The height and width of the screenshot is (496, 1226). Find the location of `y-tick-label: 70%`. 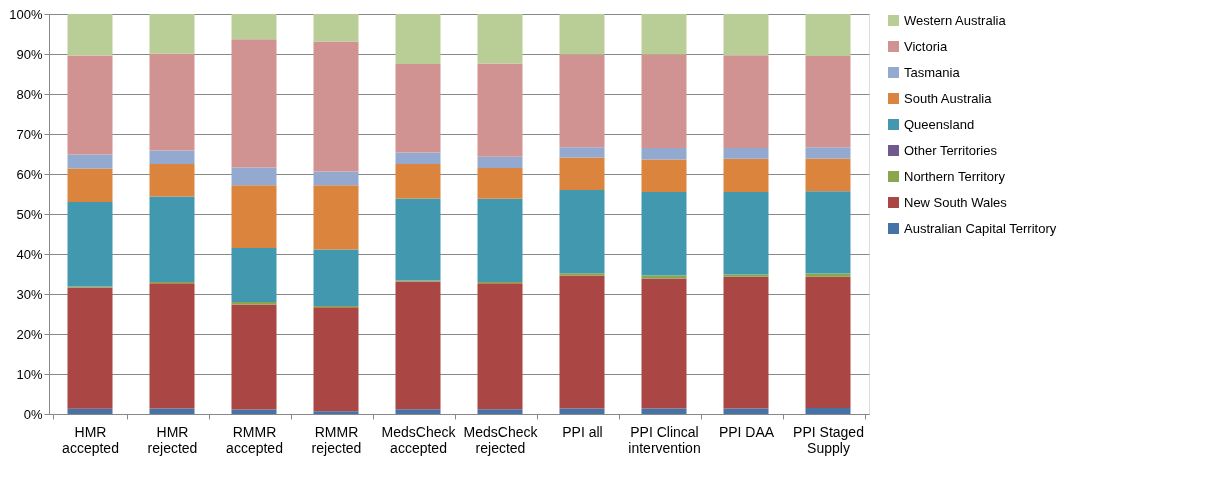

y-tick-label: 70% is located at coordinates (29, 134).